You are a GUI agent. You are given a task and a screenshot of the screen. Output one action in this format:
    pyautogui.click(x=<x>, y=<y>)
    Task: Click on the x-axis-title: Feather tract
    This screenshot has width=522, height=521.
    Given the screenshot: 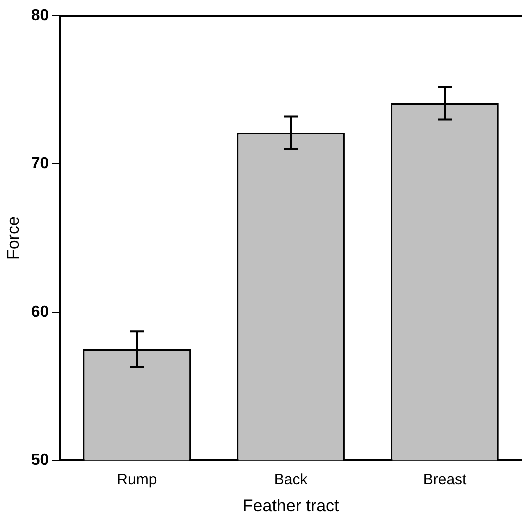 What is the action you would take?
    pyautogui.click(x=291, y=506)
    